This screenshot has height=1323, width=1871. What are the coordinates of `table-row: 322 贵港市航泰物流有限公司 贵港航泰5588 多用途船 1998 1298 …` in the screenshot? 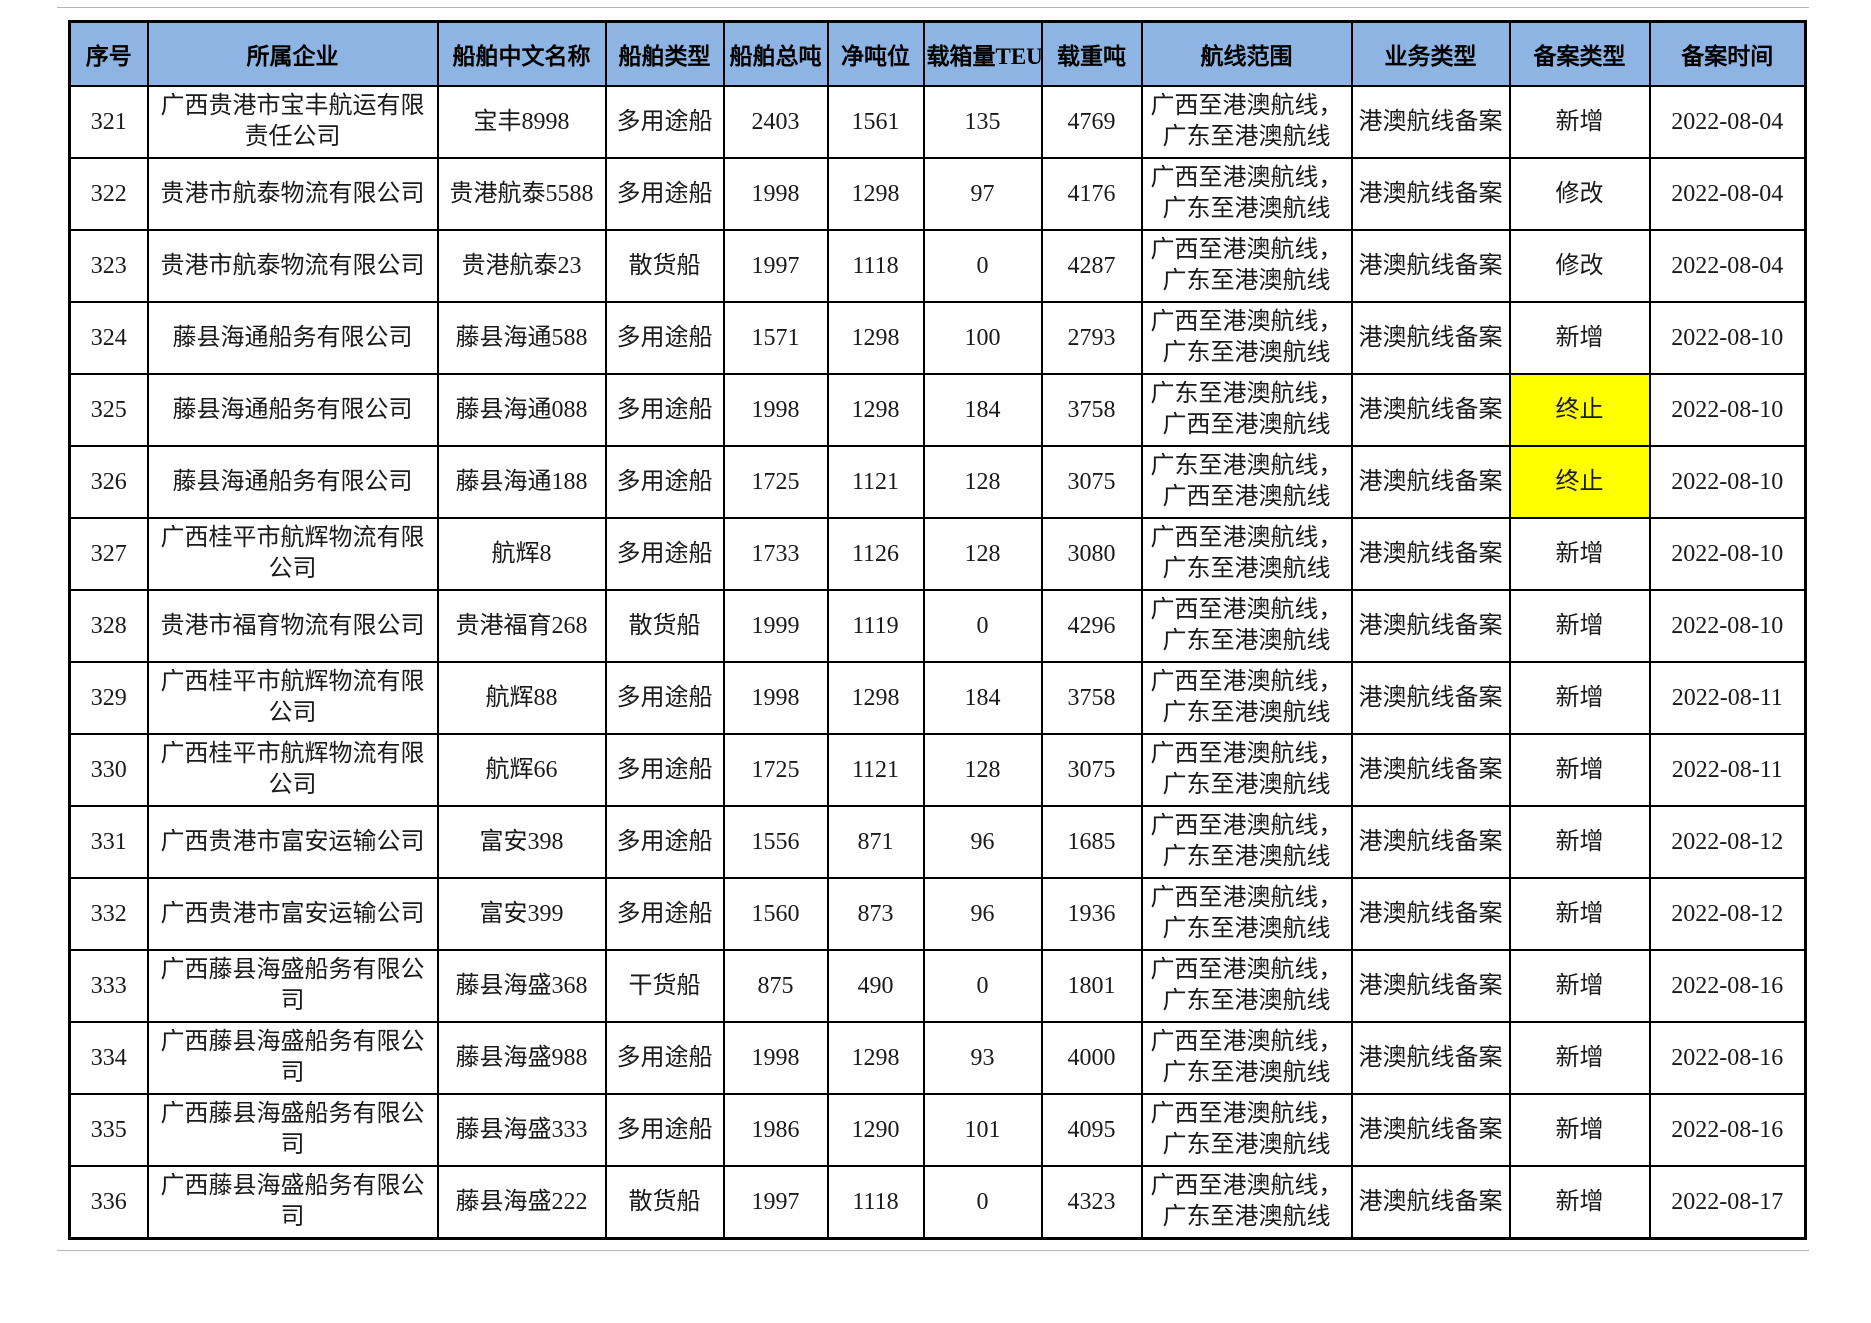 It's located at (937, 194).